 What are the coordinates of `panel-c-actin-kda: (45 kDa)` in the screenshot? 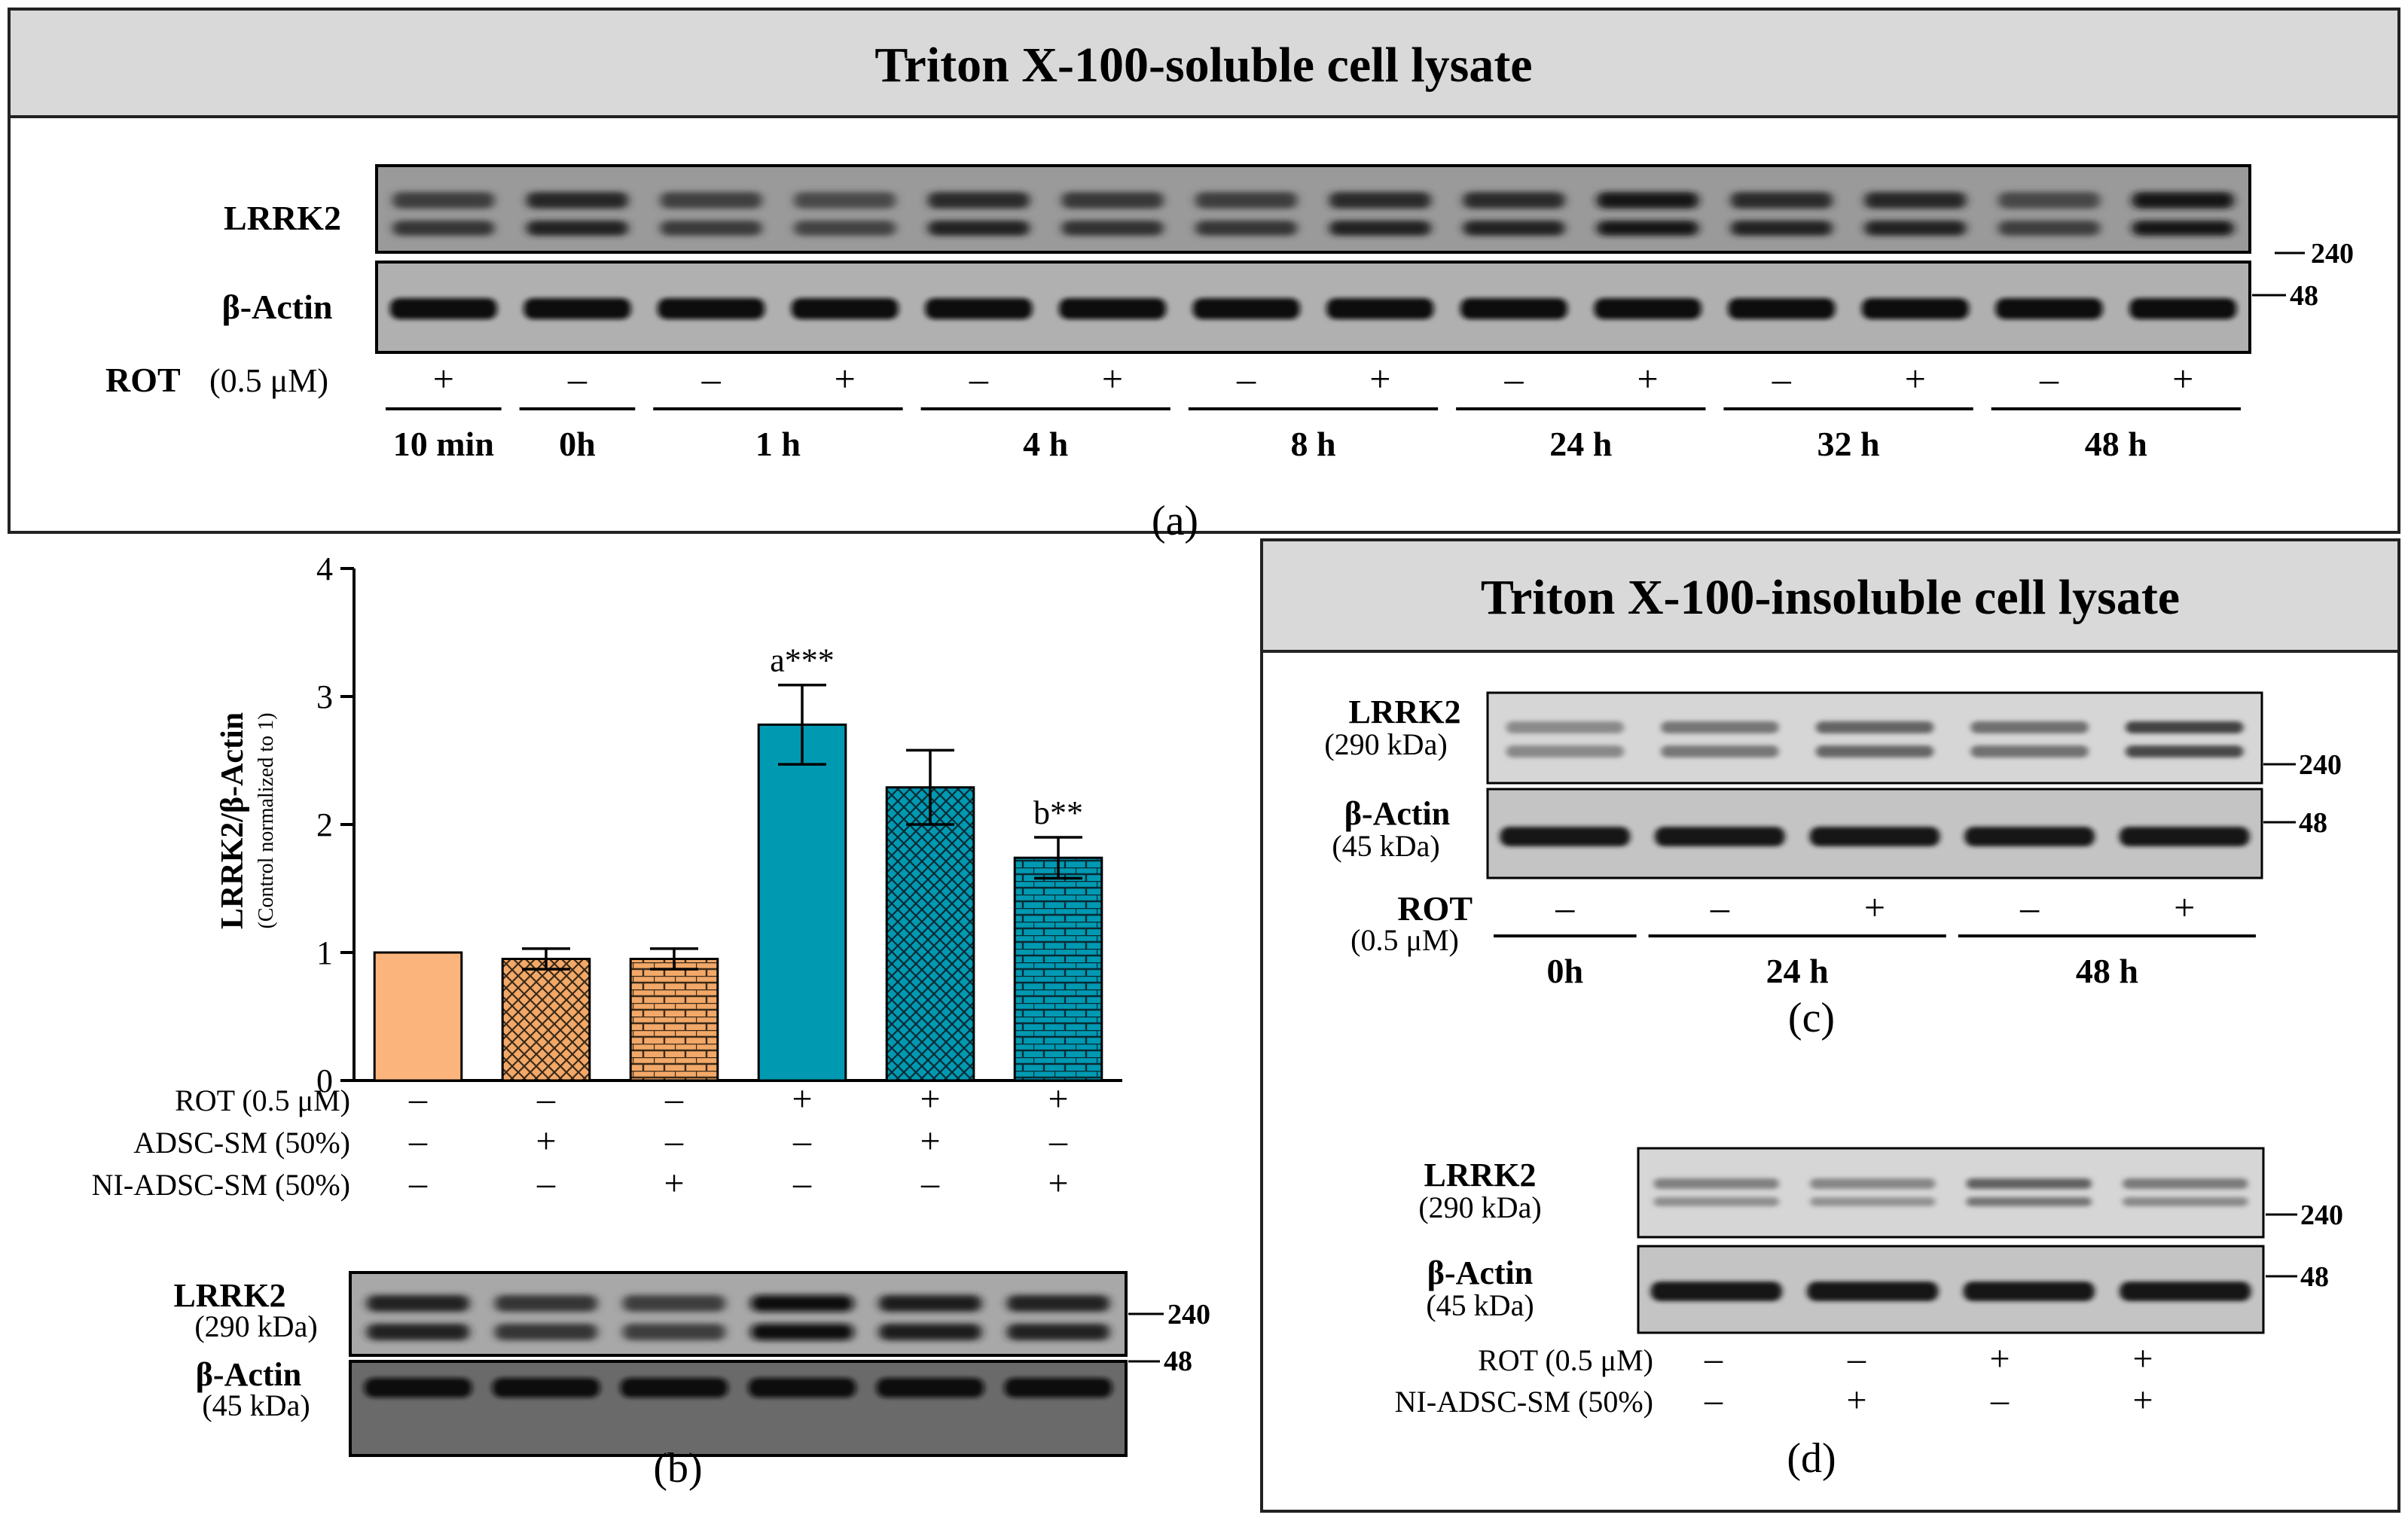 It's located at (1385, 846).